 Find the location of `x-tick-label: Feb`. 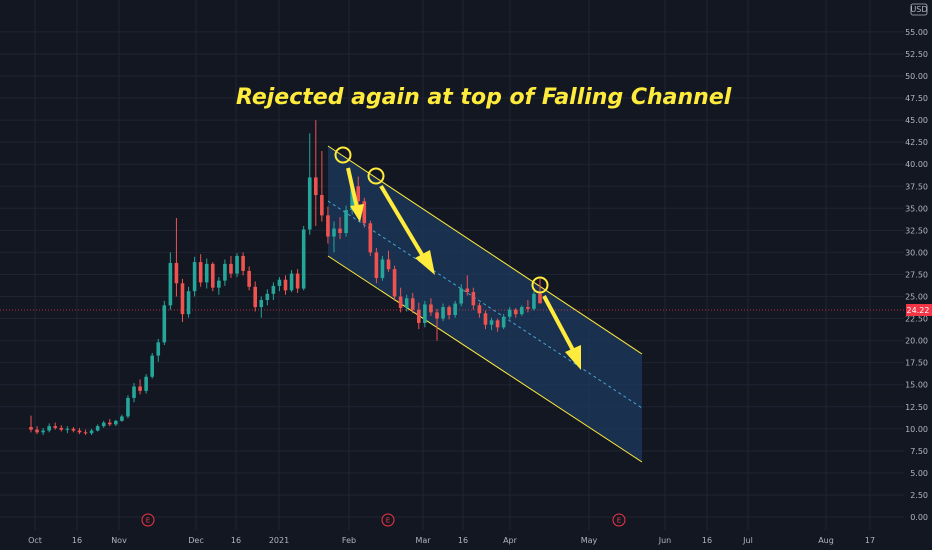

x-tick-label: Feb is located at coordinates (349, 540).